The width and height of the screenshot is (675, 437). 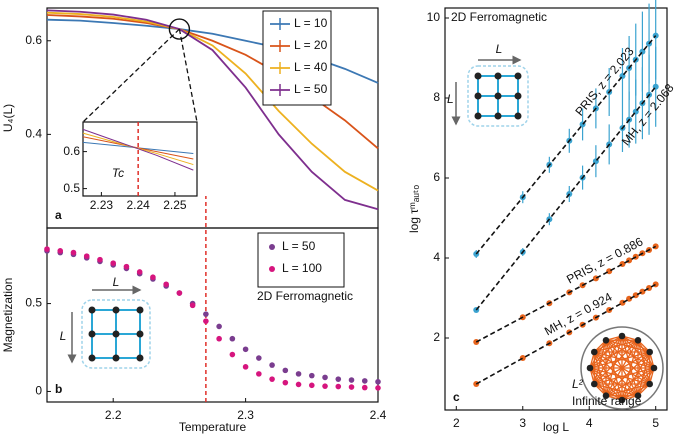 What do you see at coordinates (8, 315) in the screenshot?
I see `y-axis-title: Magnetization` at bounding box center [8, 315].